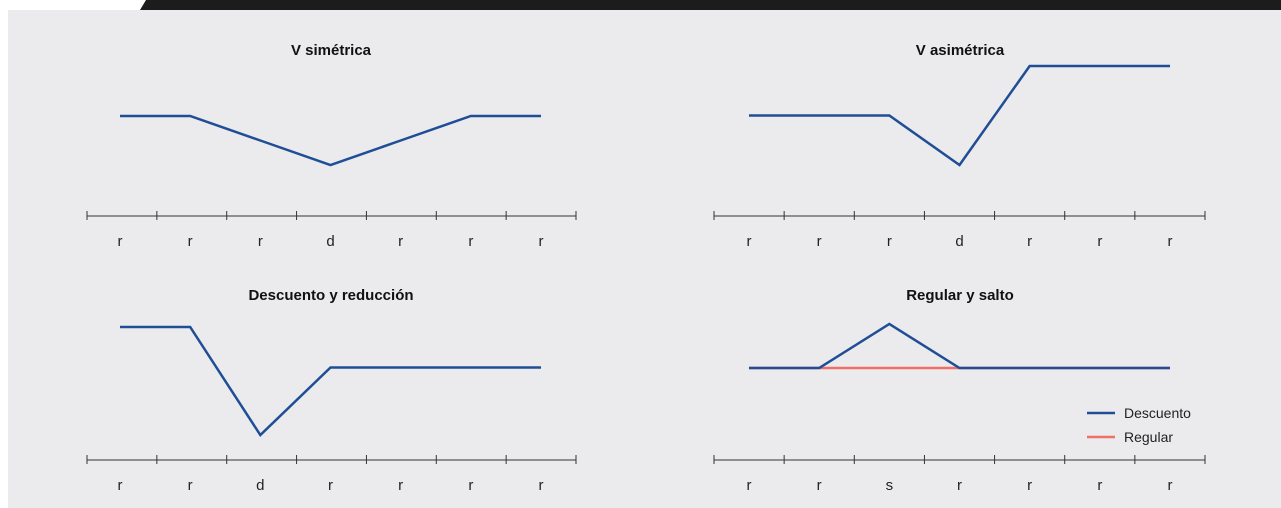 The width and height of the screenshot is (1281, 508). What do you see at coordinates (330, 295) in the screenshot?
I see `chart-title: Descuento y reducción` at bounding box center [330, 295].